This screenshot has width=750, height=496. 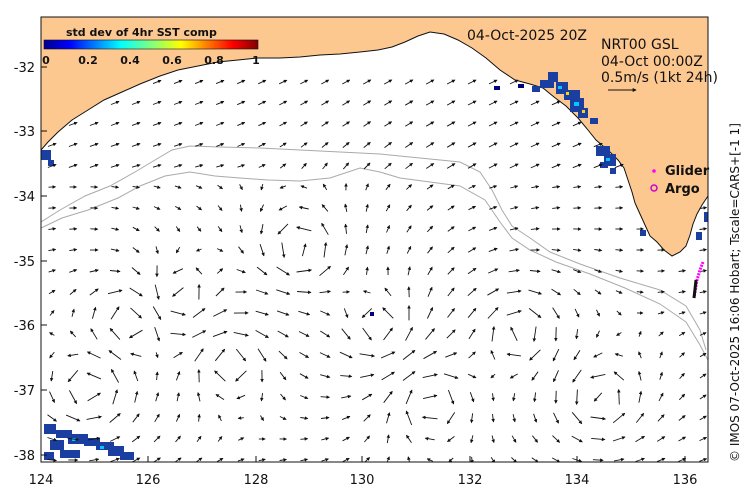 What do you see at coordinates (172, 60) in the screenshot?
I see `colorbar-tick: 0.6` at bounding box center [172, 60].